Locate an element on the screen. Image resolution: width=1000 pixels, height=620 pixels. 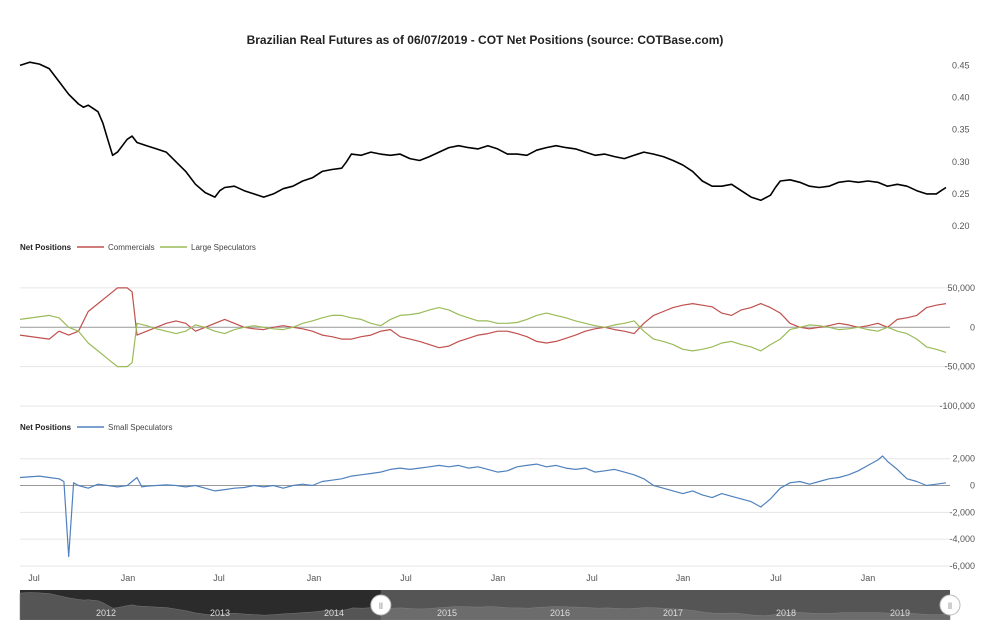
x-axis: Jul Jan Jul Jan Jul Jan Jul Jan Jul Jan is located at coordinates (451, 578).